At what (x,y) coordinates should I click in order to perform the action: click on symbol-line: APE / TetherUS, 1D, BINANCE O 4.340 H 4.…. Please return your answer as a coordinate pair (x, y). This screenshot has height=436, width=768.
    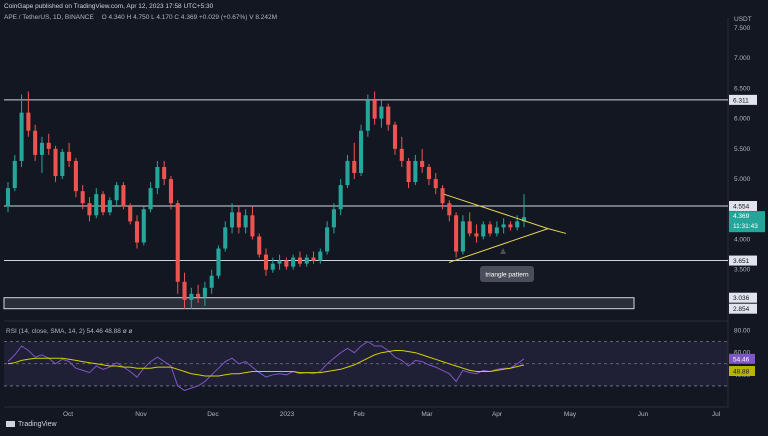
    Looking at the image, I should click on (140, 17).